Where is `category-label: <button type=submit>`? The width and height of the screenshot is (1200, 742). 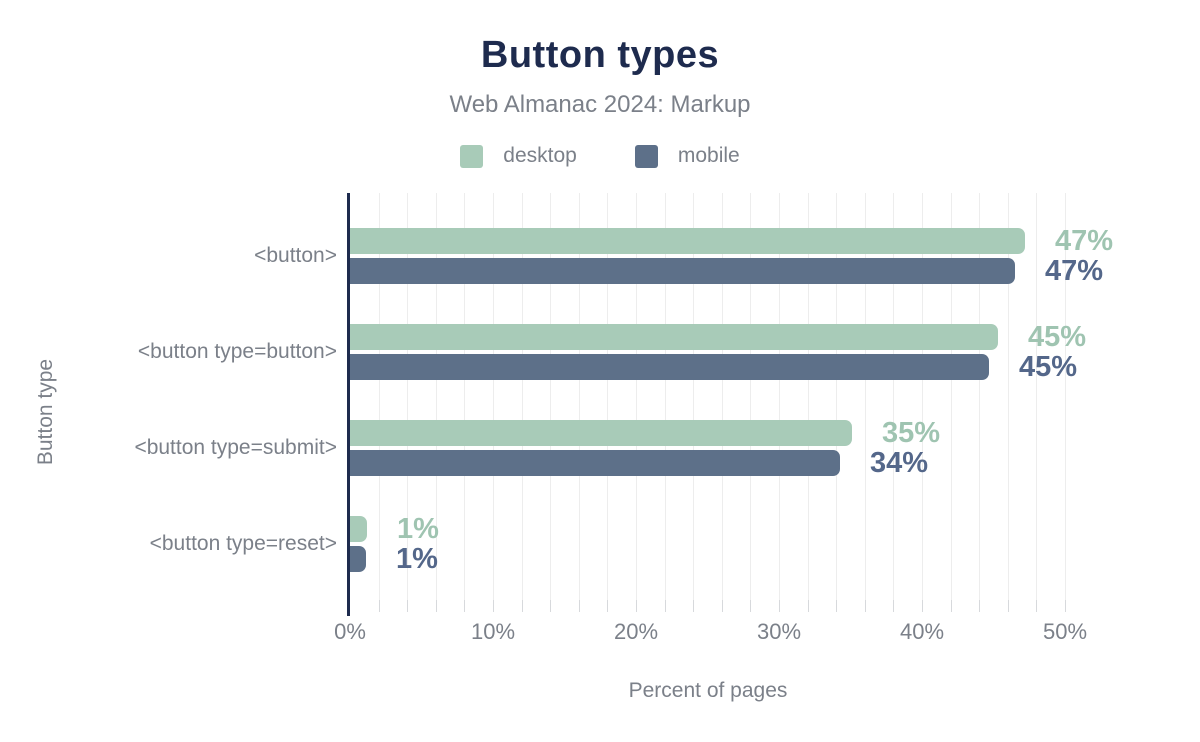 category-label: <button type=submit> is located at coordinates (235, 447).